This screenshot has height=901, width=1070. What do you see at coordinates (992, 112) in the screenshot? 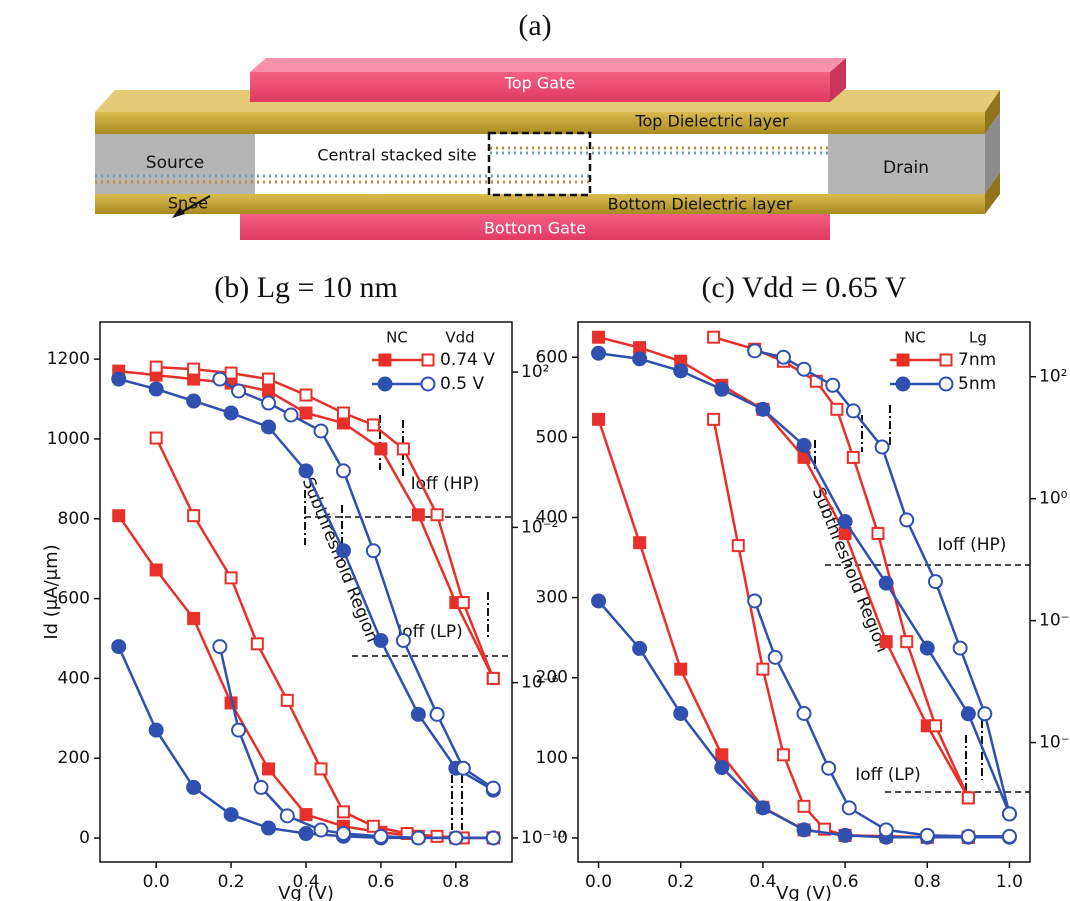
I see `top-dielectric-side` at bounding box center [992, 112].